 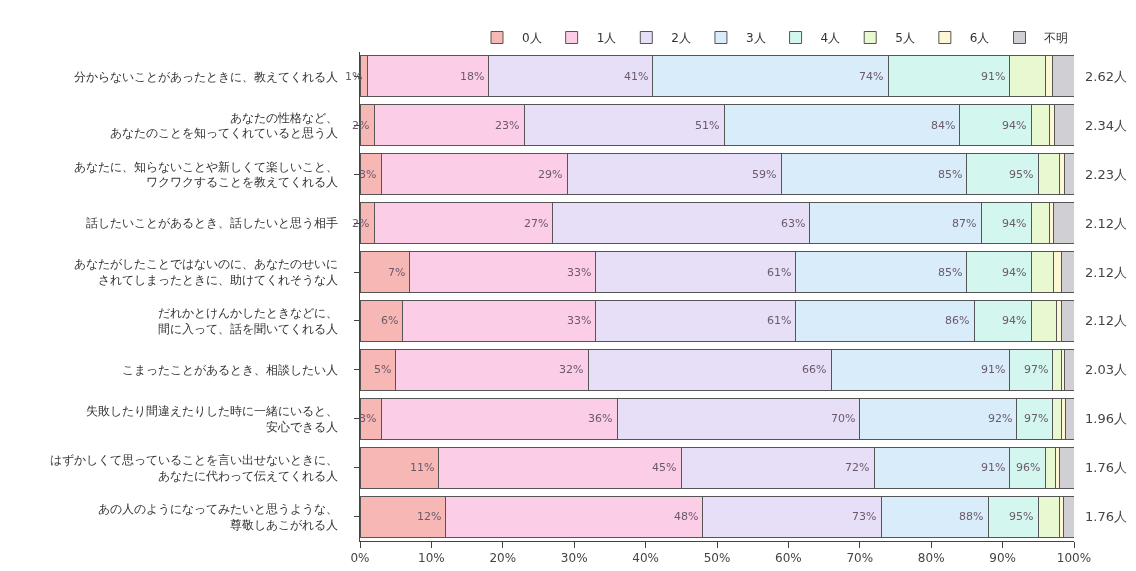 I want to click on legend-label: 2人, so click(x=681, y=38).